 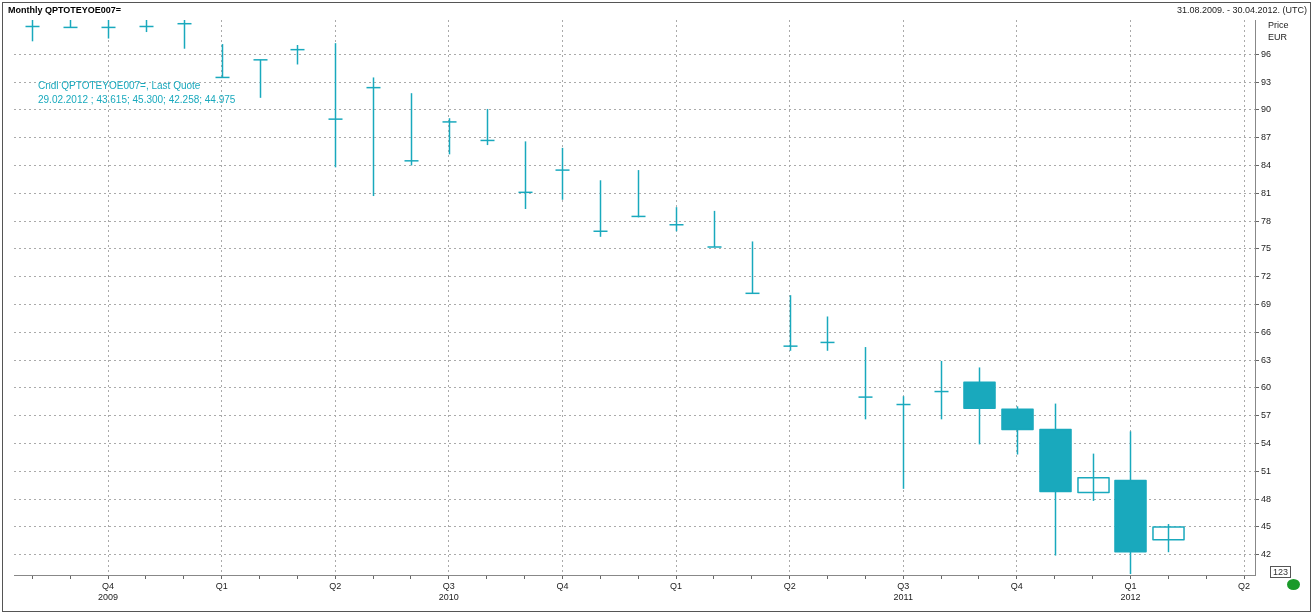 What do you see at coordinates (1266, 53) in the screenshot?
I see `y-tick-label: 96` at bounding box center [1266, 53].